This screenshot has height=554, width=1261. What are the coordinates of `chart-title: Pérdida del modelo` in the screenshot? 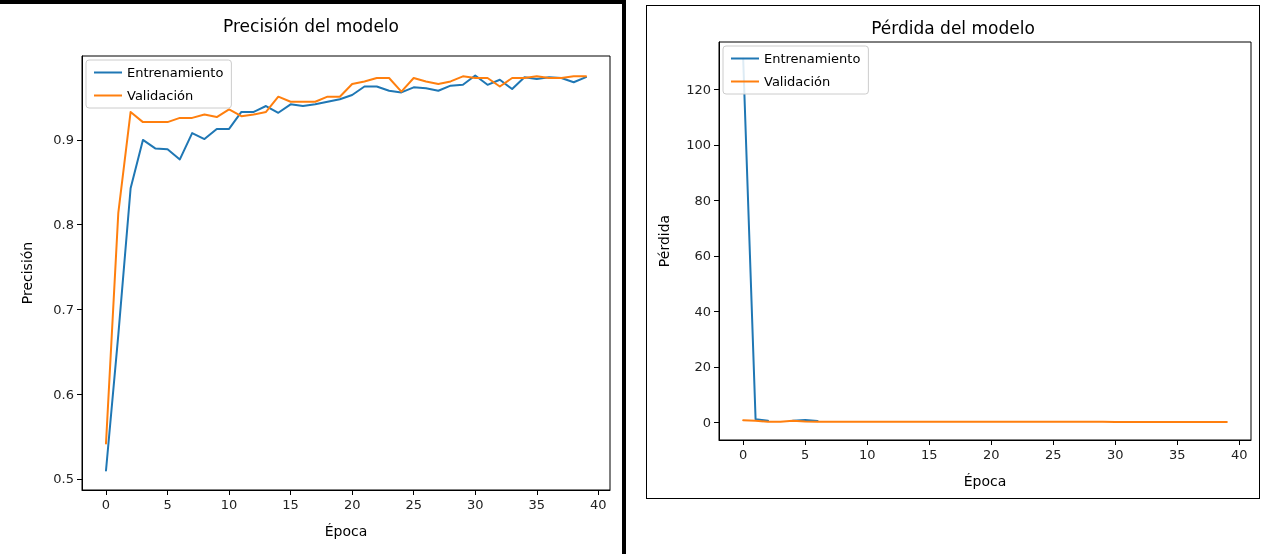 It's located at (953, 27).